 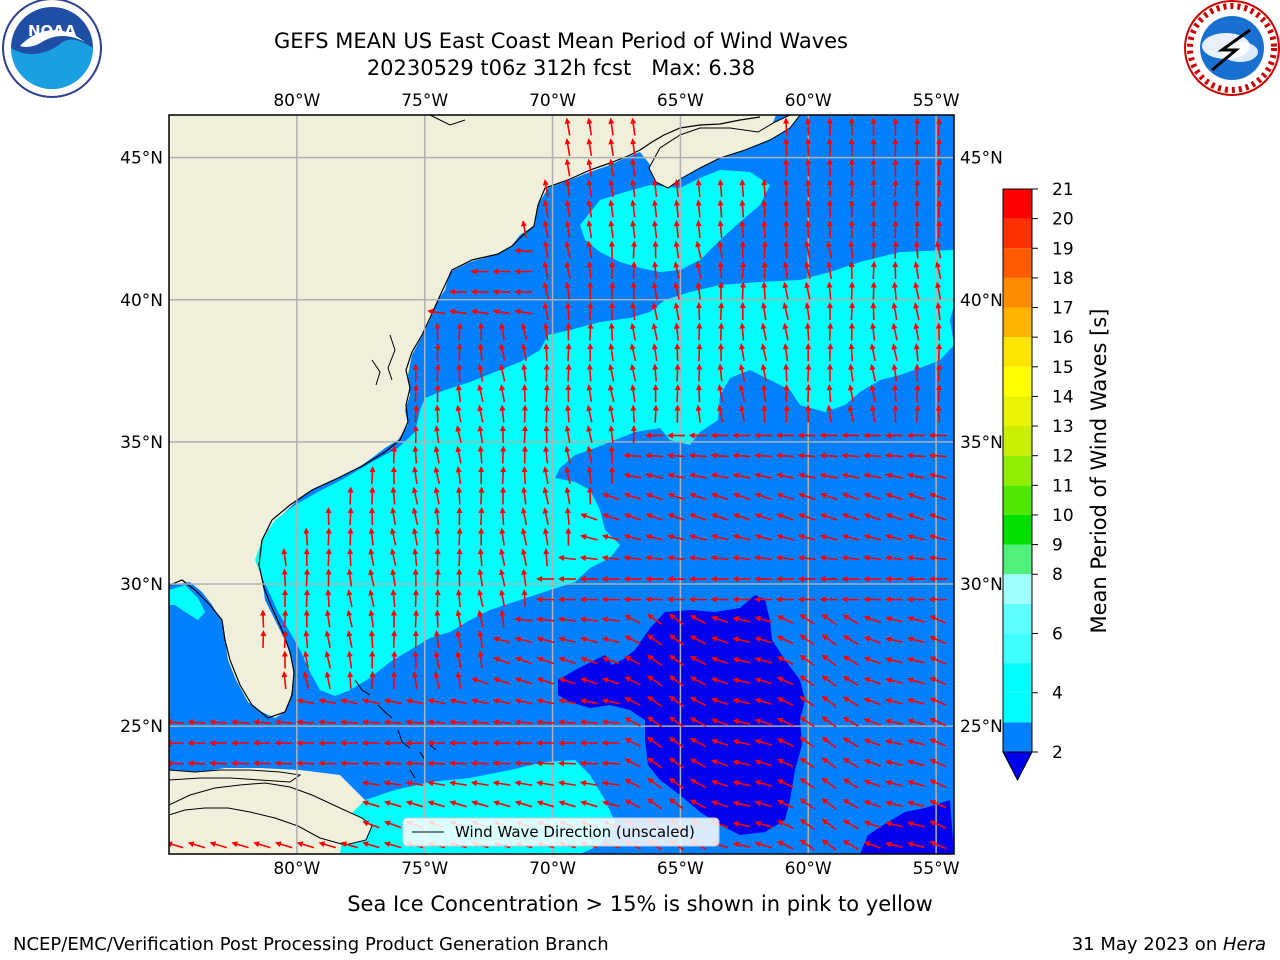 I want to click on colorbar-tick-label: 14, so click(x=1063, y=397).